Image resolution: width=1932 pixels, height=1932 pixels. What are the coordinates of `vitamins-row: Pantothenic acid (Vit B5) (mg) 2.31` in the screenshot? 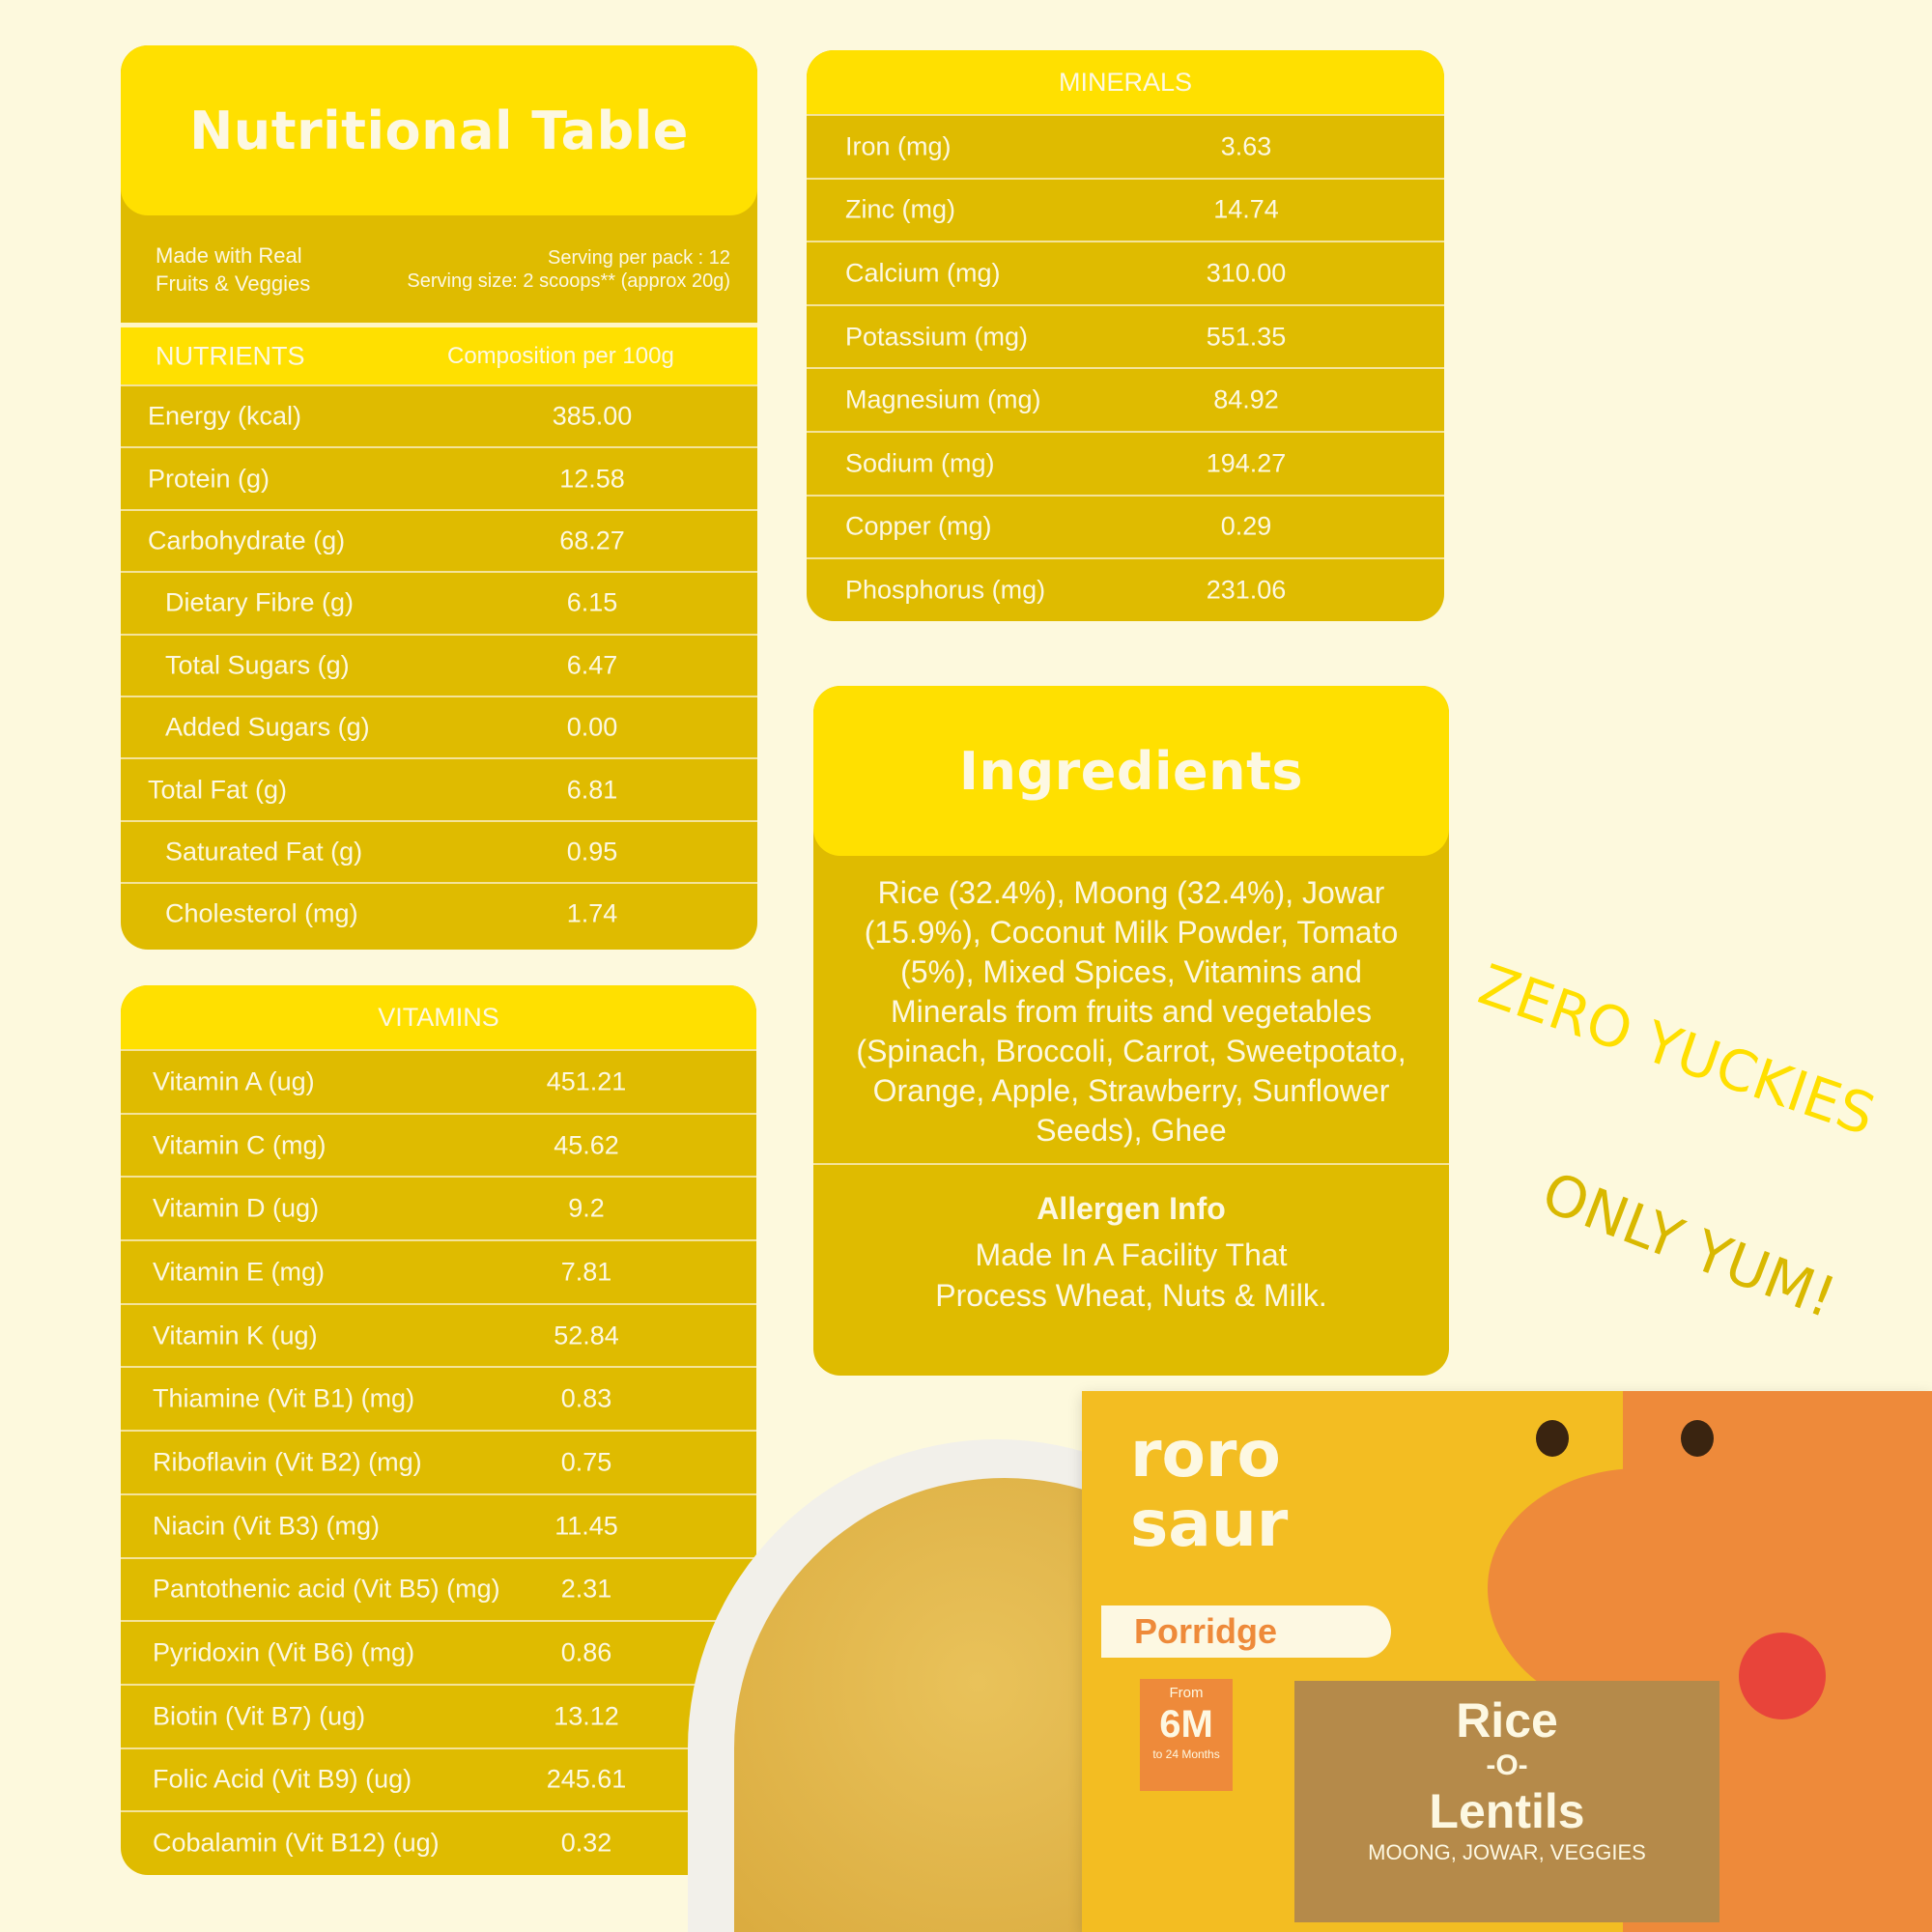 It's located at (438, 1588).